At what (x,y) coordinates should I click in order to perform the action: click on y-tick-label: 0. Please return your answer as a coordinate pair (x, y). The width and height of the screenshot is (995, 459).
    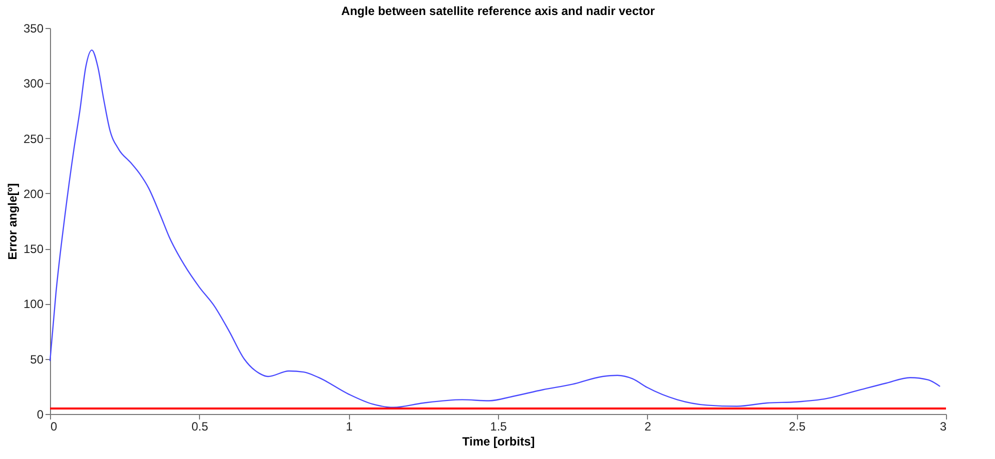
    Looking at the image, I should click on (40, 415).